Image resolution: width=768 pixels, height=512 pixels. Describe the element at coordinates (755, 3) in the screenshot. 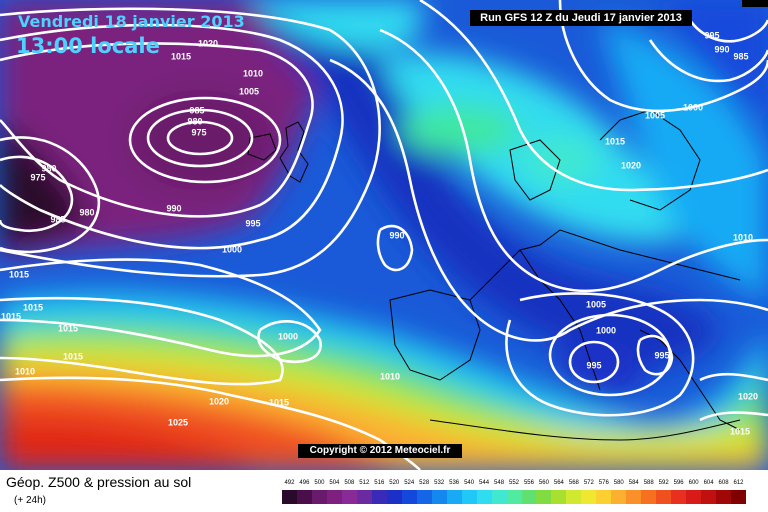

I see `corner-tab` at that location.